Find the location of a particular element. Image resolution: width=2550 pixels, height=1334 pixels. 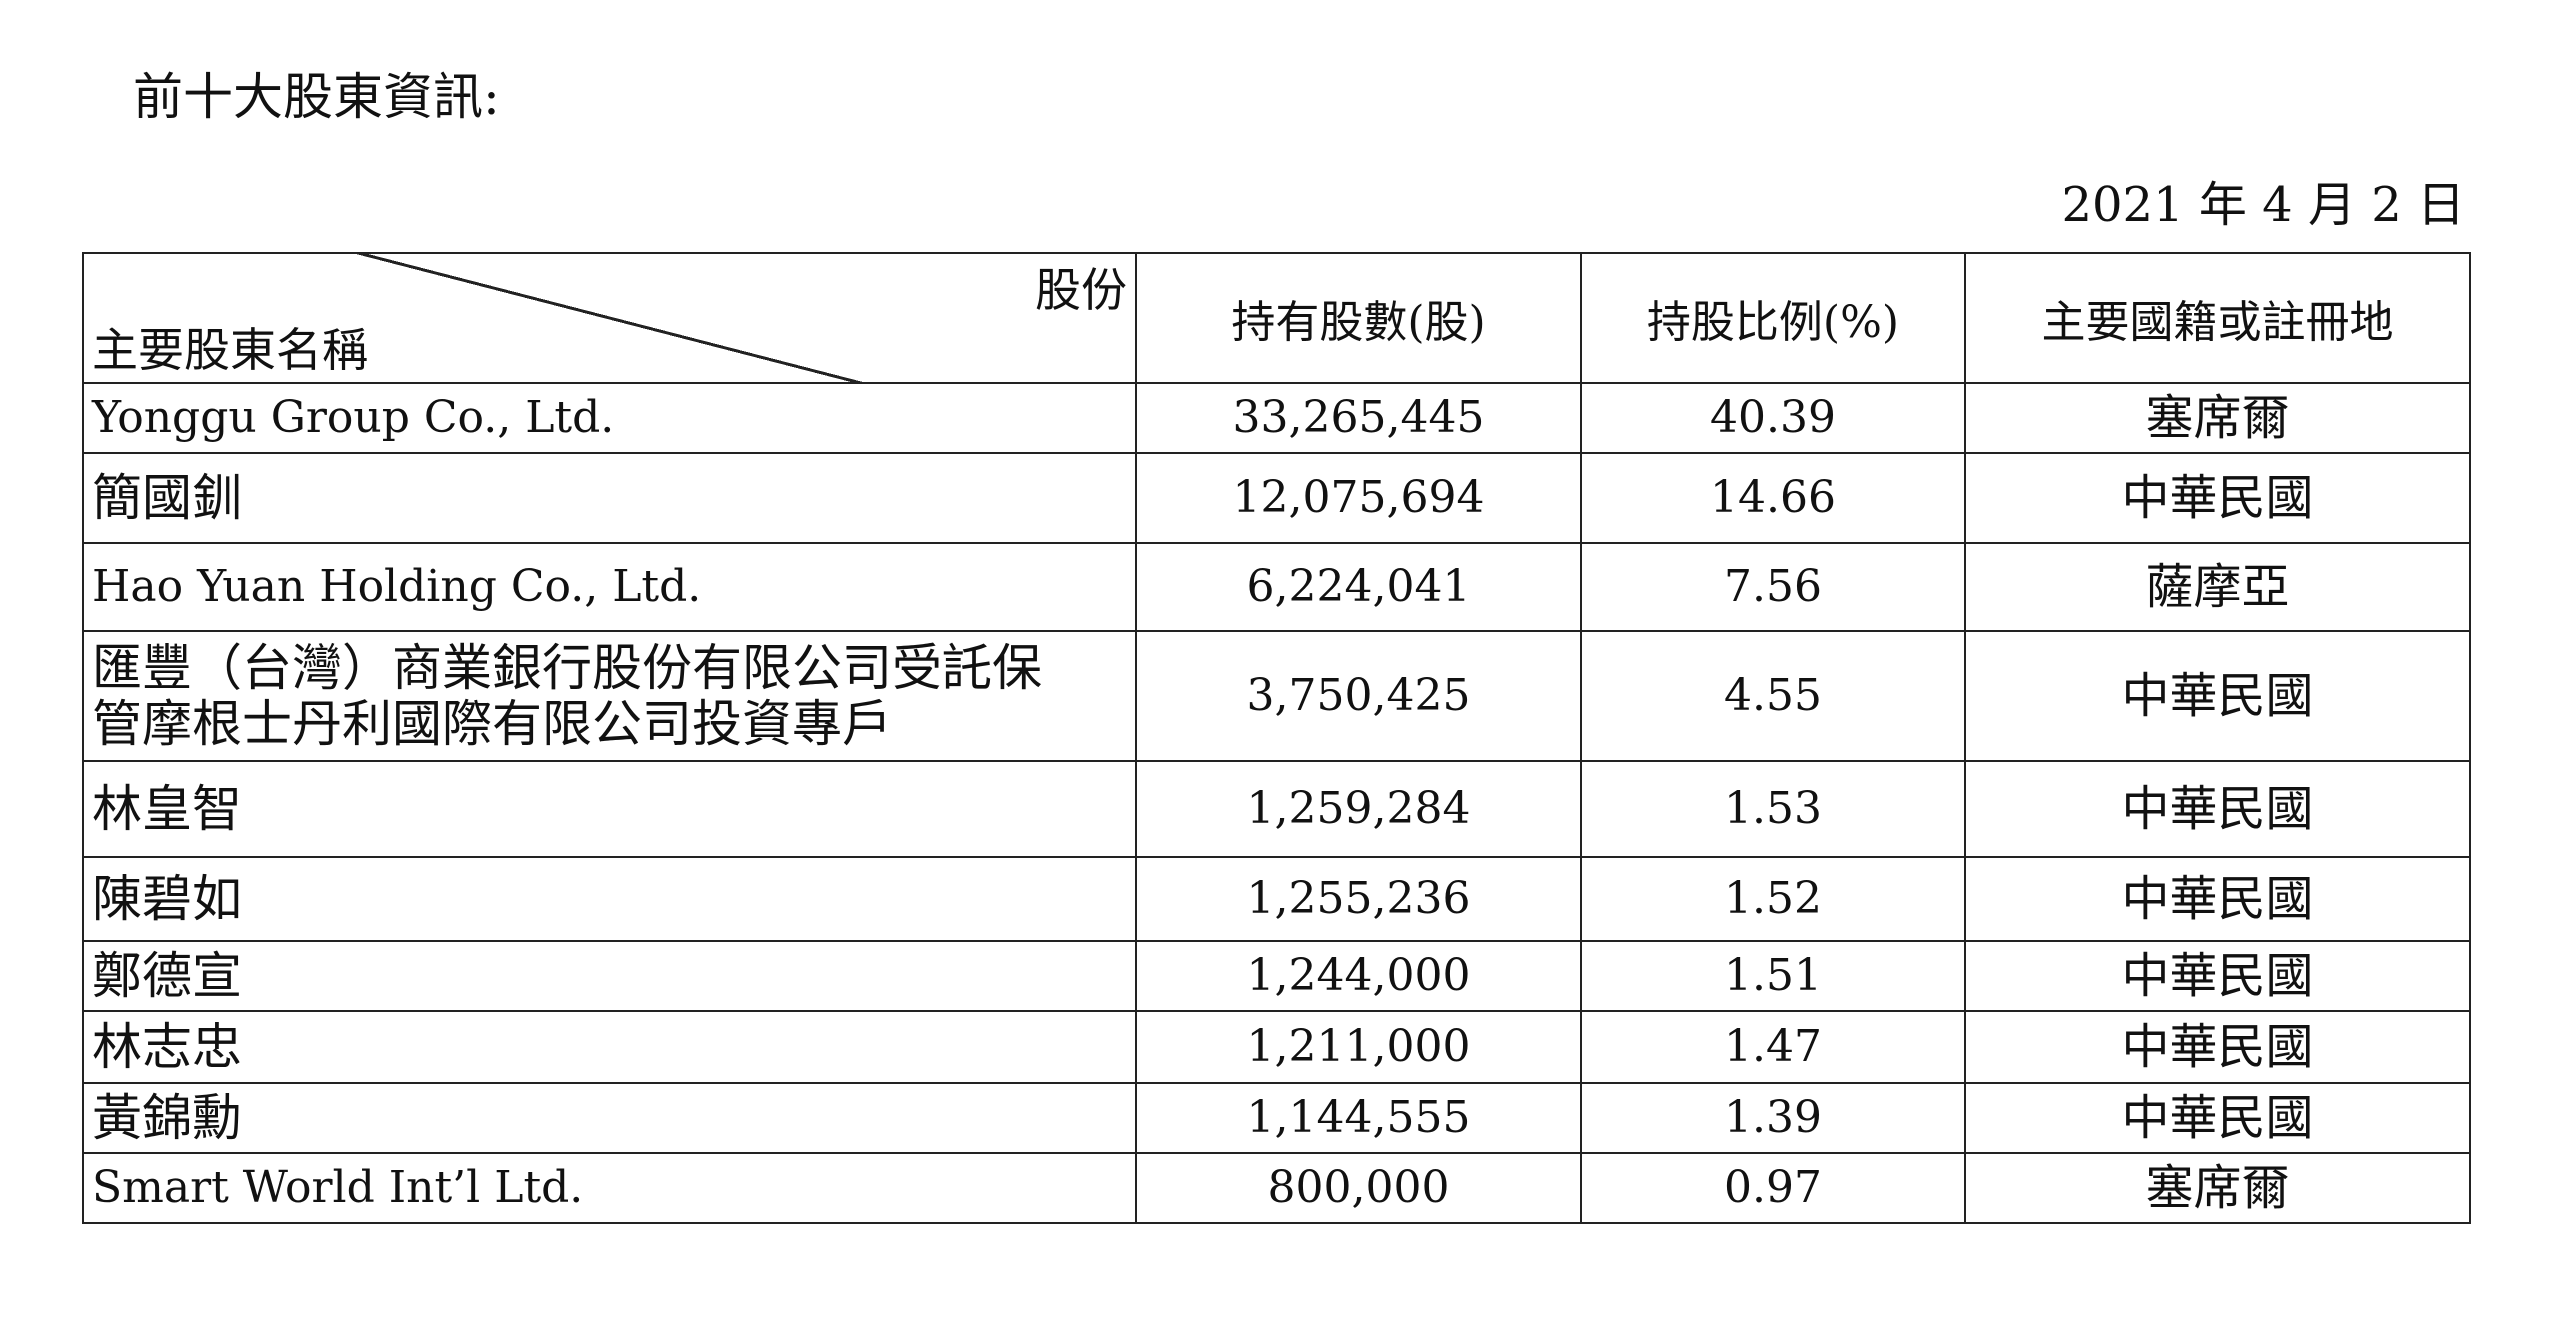

table-row: 陳碧如 1,255,236 1.52 中華民國 is located at coordinates (1276, 899).